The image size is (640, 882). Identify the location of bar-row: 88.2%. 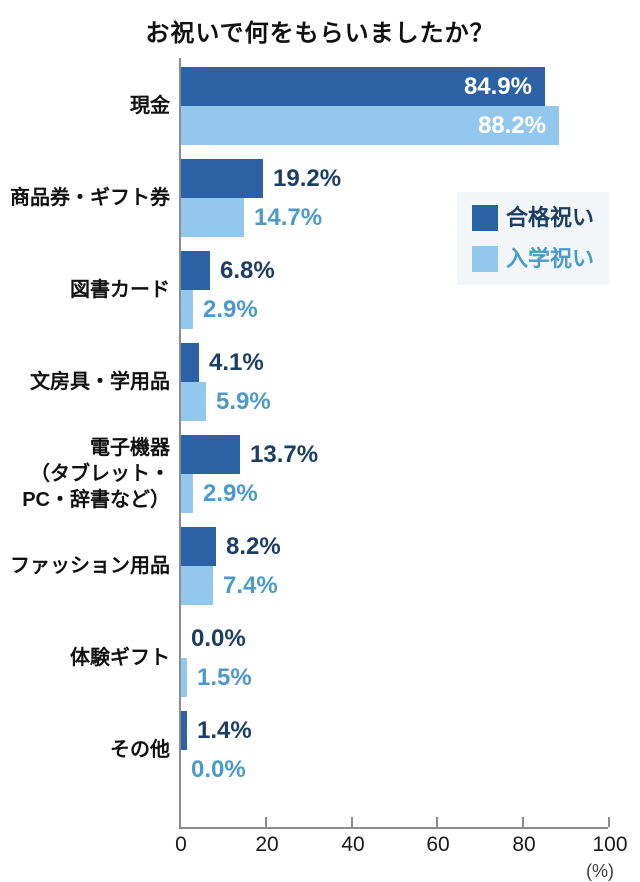
(394, 125).